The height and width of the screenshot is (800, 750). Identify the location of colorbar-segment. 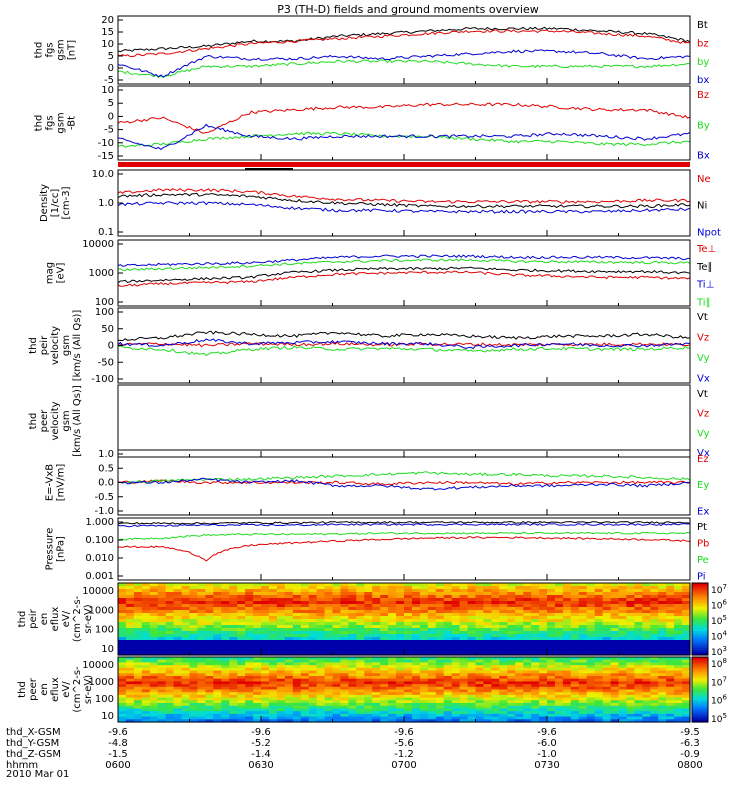
(700, 618).